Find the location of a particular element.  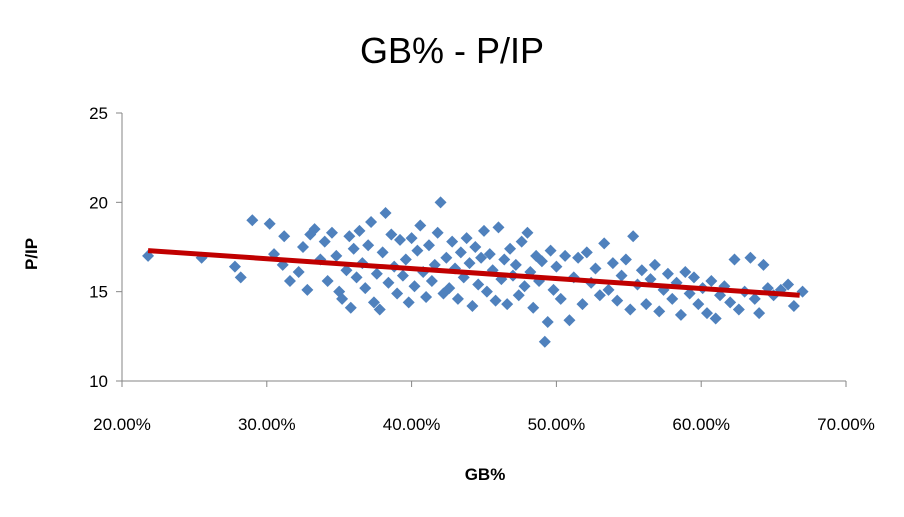

trendline-group is located at coordinates (473, 273).